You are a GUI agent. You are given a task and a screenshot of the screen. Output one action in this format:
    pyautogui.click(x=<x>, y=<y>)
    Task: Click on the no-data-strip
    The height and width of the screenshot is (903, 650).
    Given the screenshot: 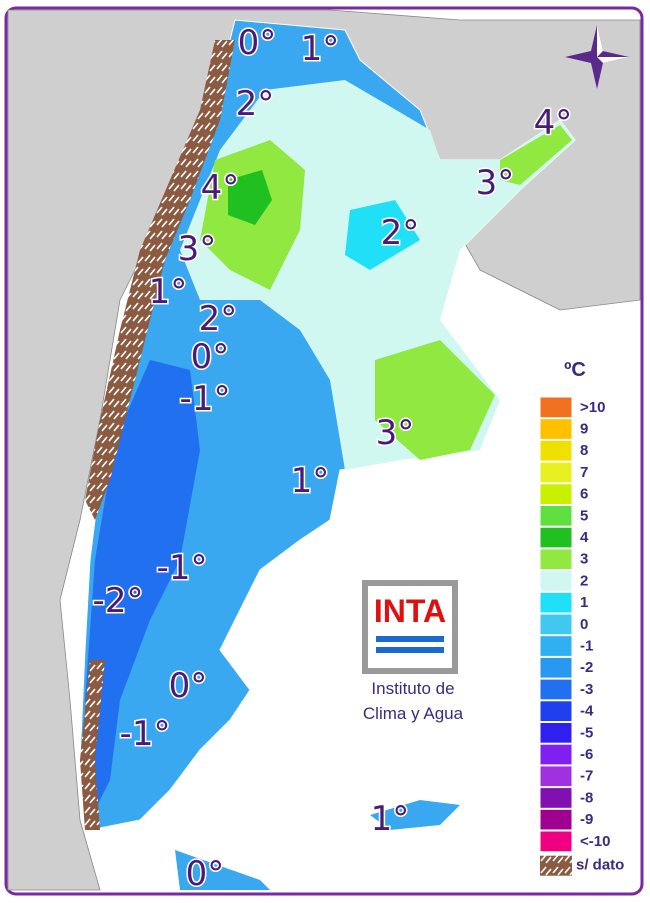 What is the action you would take?
    pyautogui.click(x=160, y=280)
    